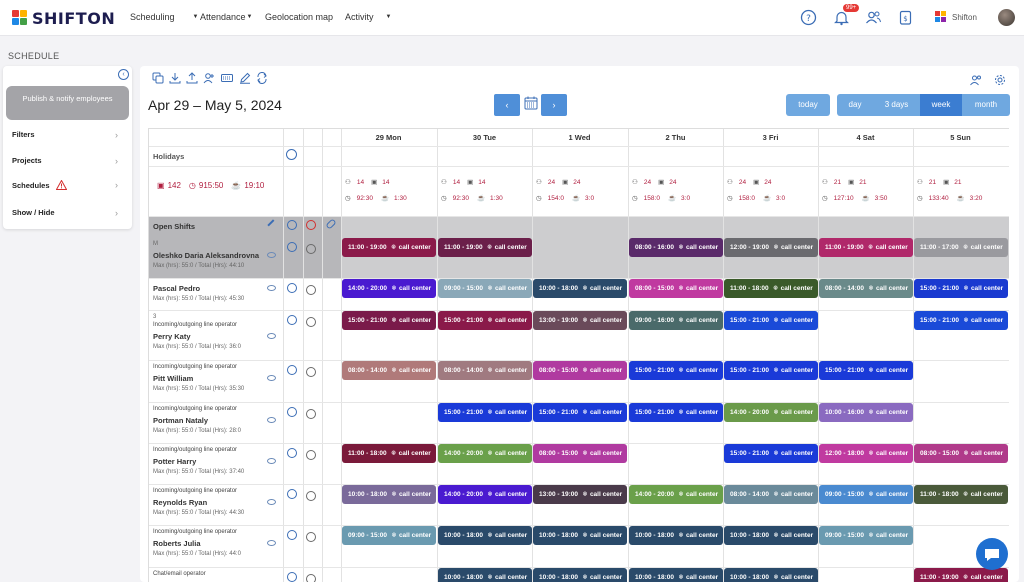 Image resolution: width=1024 pixels, height=582 pixels. What do you see at coordinates (855, 105) in the screenshot?
I see `view-day-button: day` at bounding box center [855, 105].